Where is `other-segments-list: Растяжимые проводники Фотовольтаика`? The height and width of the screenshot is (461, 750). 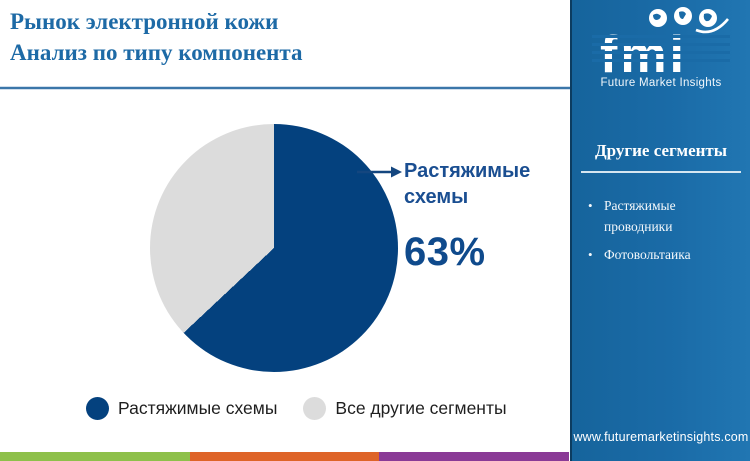 other-segments-list: Растяжимые проводники Фотовольтаика is located at coordinates (661, 230).